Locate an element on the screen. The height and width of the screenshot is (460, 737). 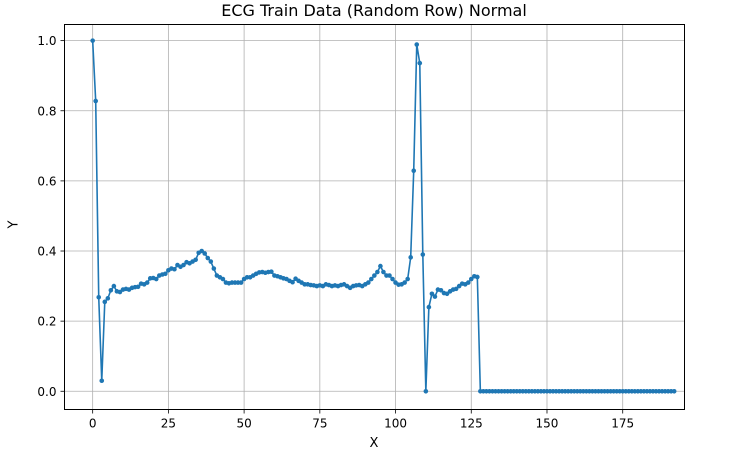
x-tick-label: 175 is located at coordinates (622, 424).